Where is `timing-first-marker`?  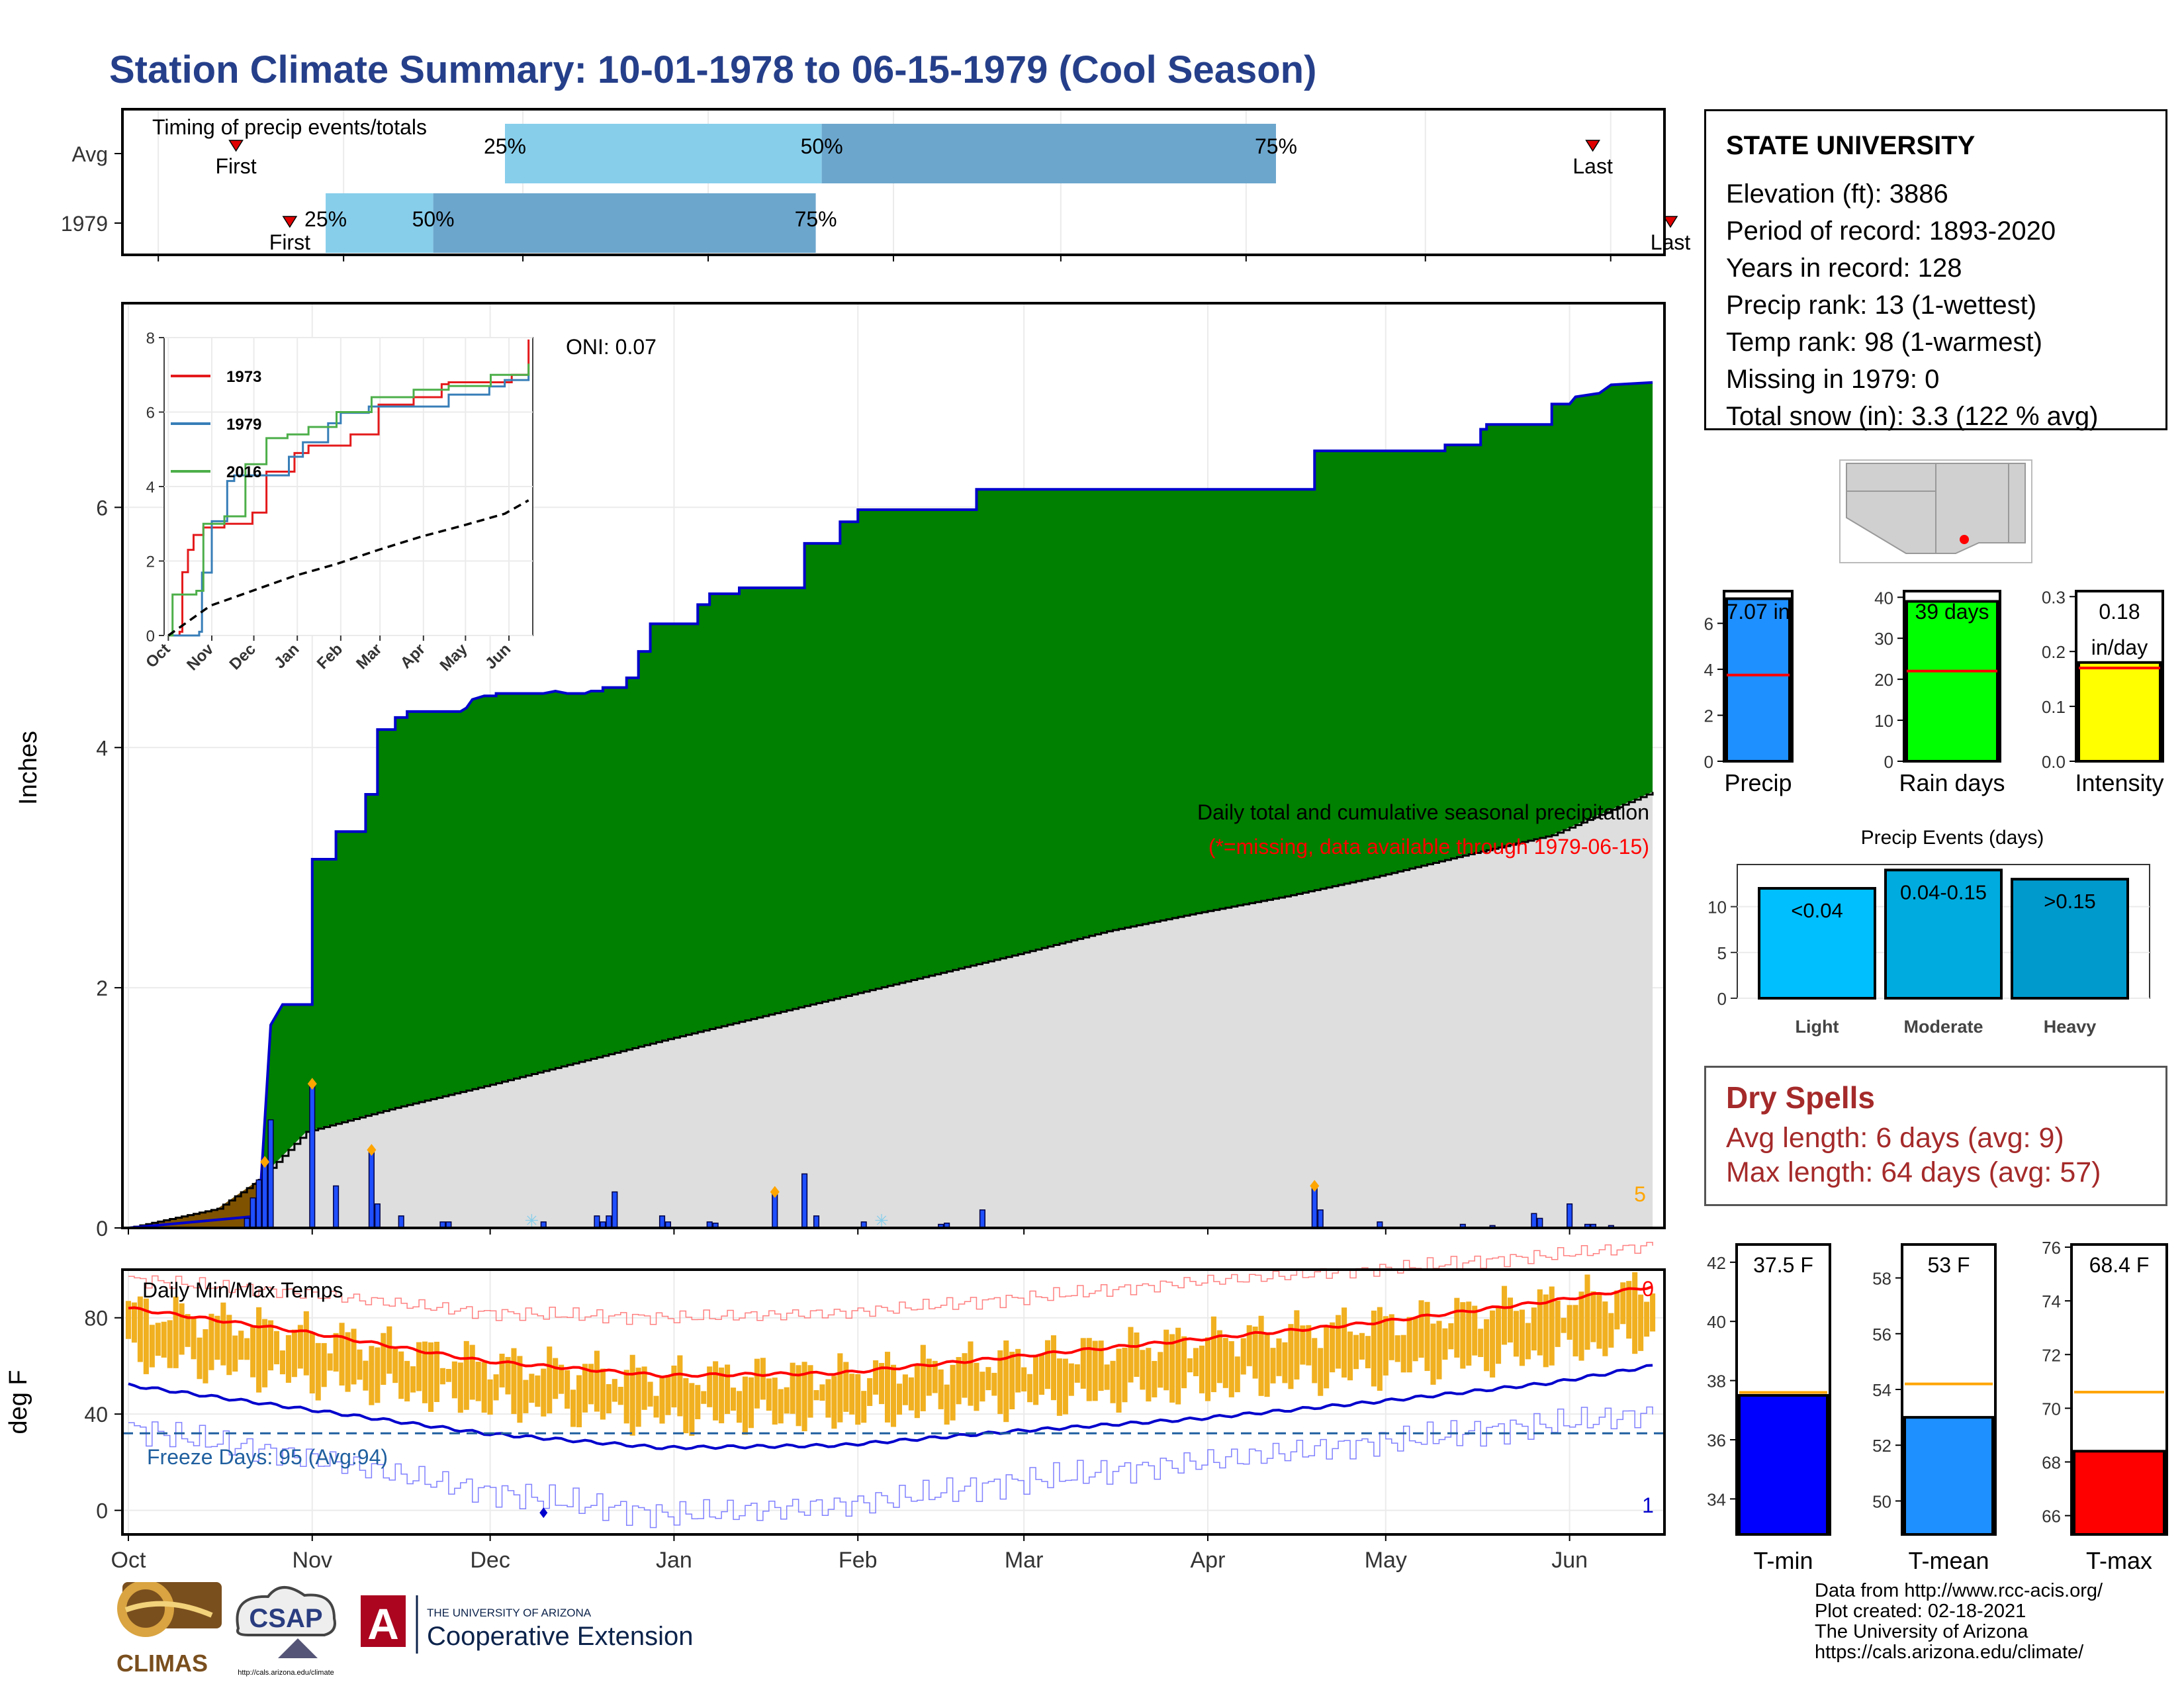
timing-first-marker is located at coordinates (290, 222).